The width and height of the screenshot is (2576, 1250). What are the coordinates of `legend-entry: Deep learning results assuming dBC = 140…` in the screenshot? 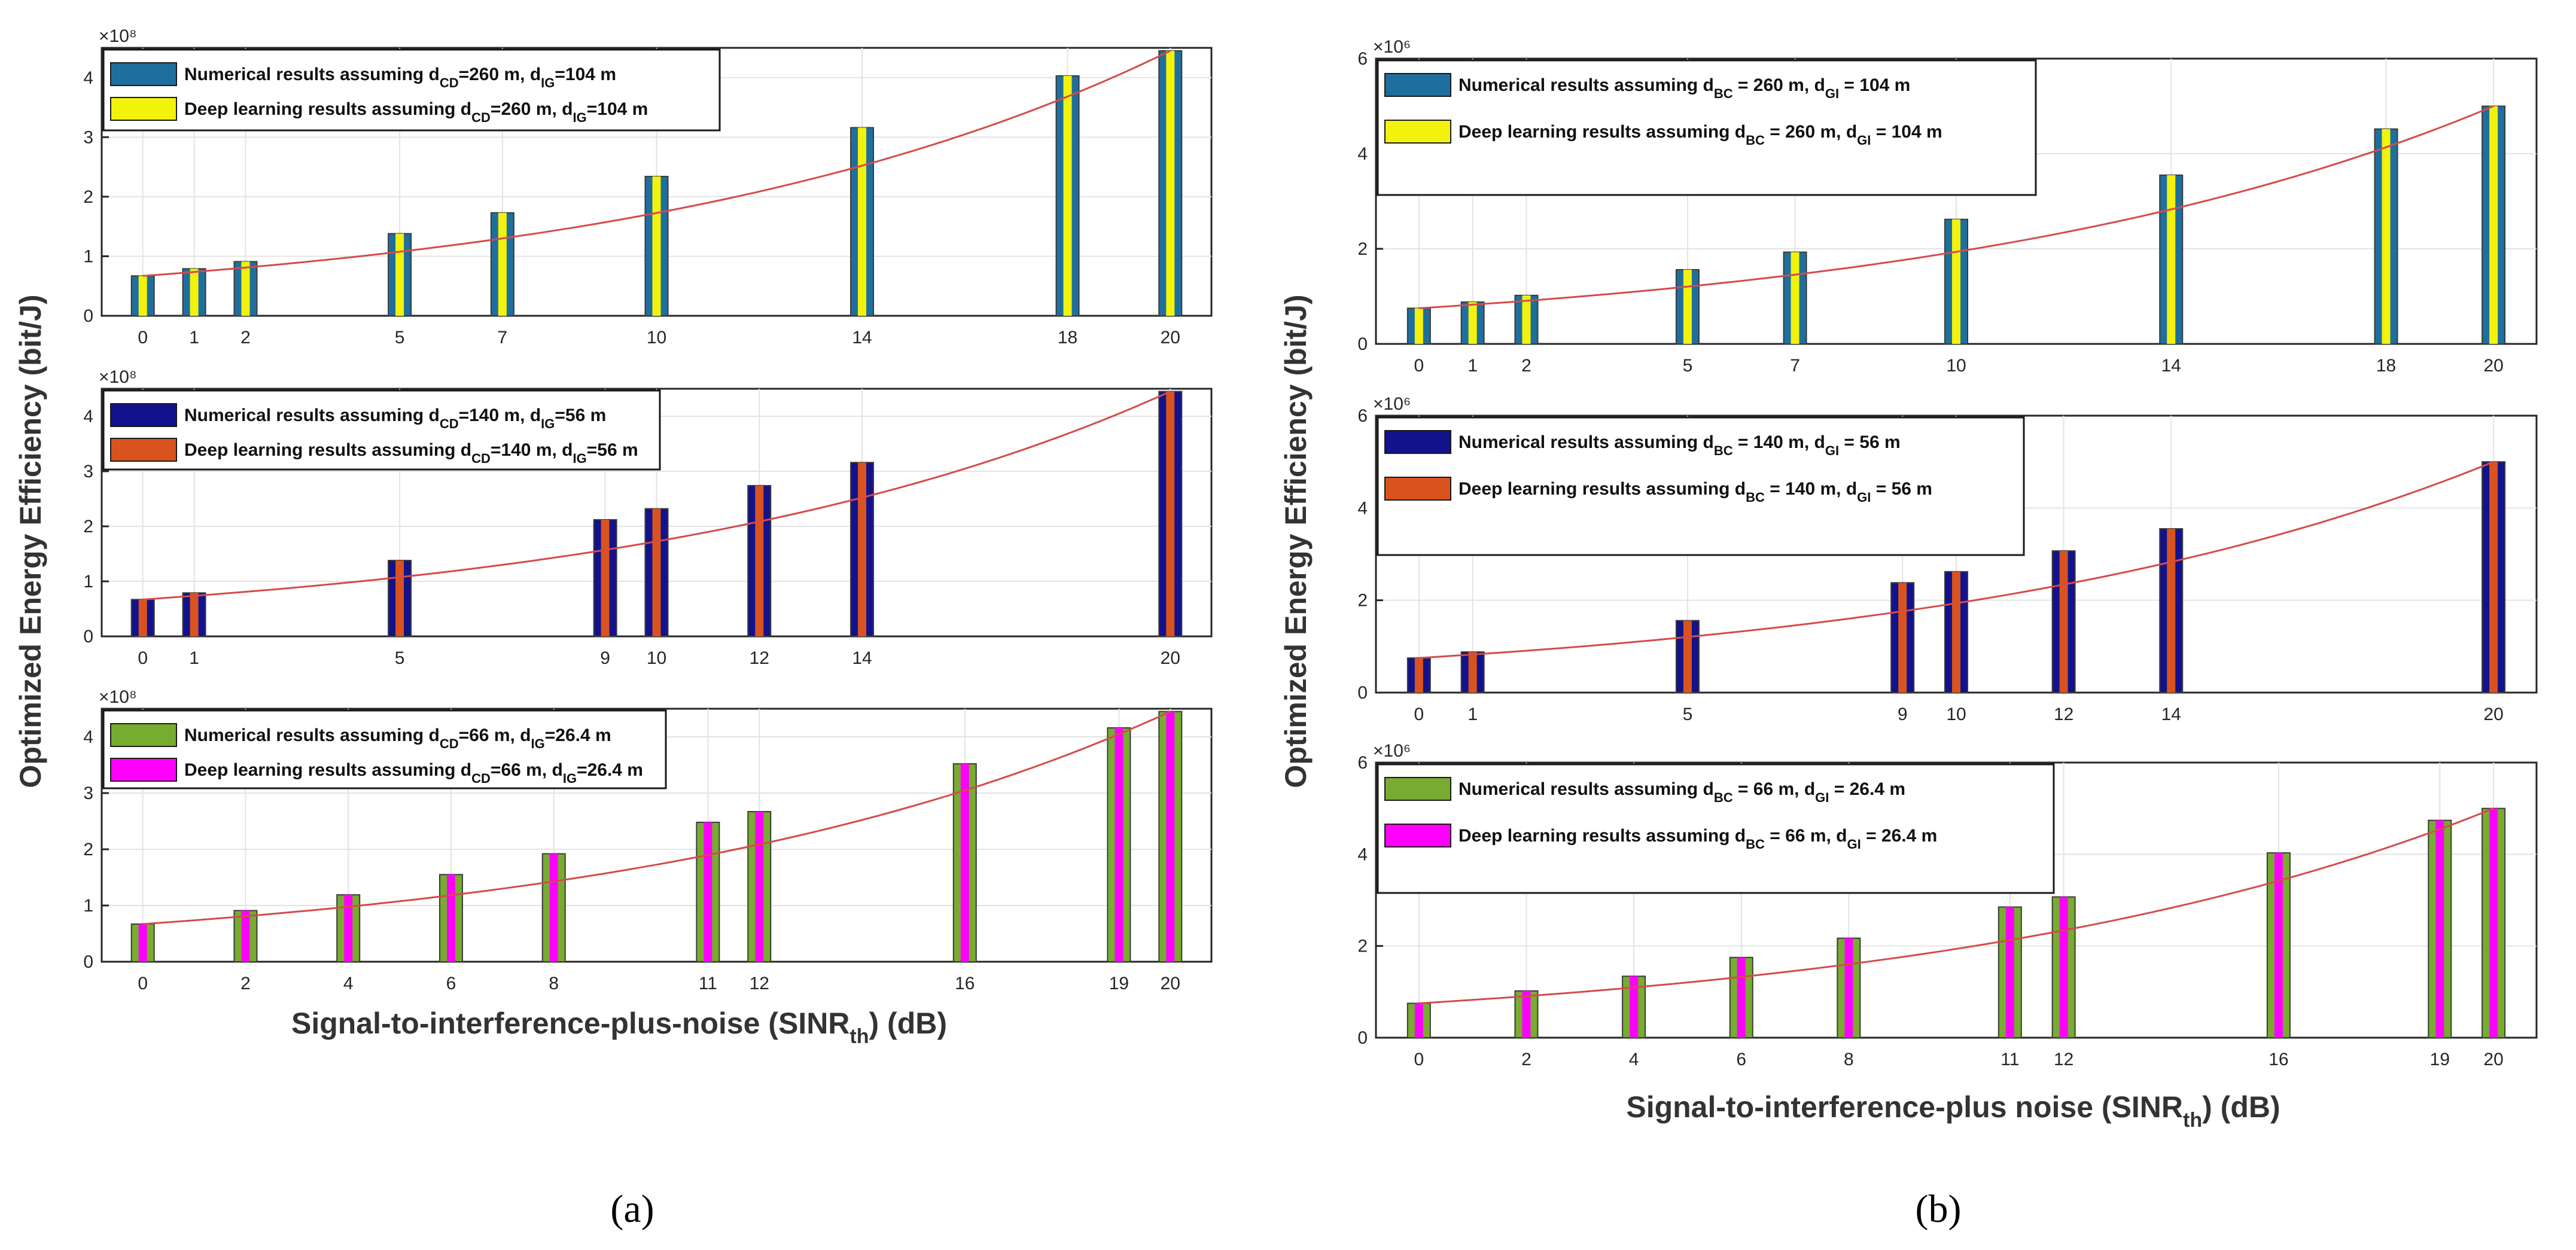 It's located at (1695, 492).